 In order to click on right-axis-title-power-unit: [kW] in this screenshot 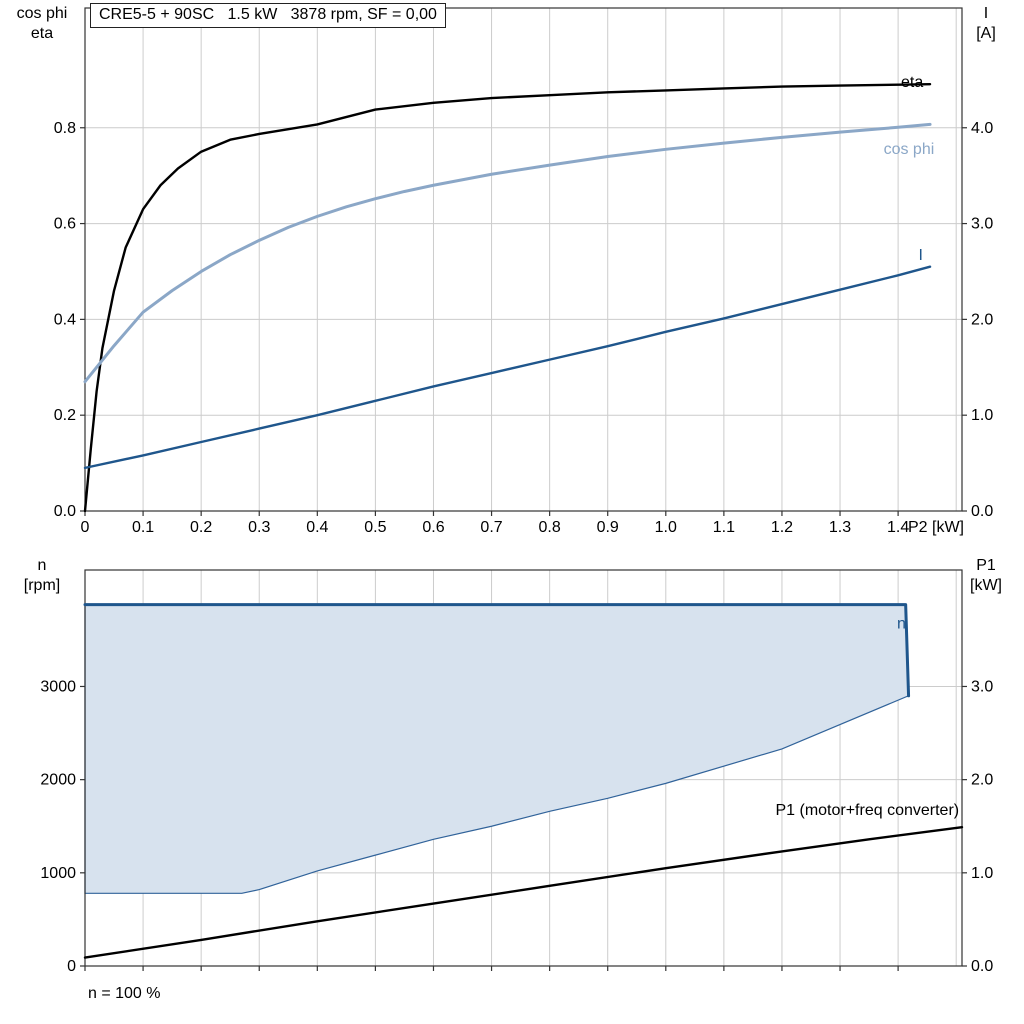, I will do `click(986, 585)`.